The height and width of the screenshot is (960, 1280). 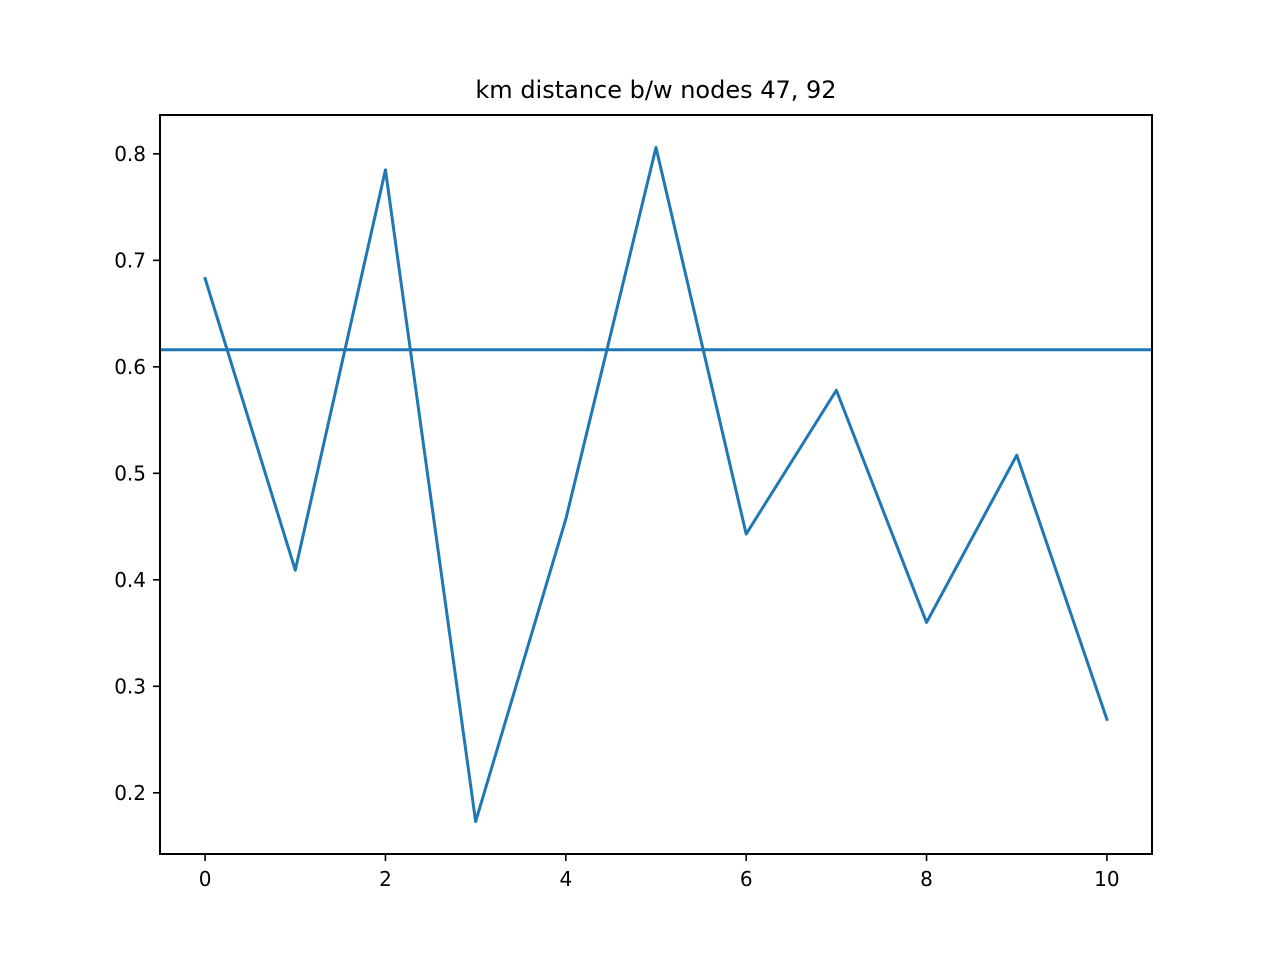 What do you see at coordinates (130, 260) in the screenshot?
I see `y-tick-label: 0.7` at bounding box center [130, 260].